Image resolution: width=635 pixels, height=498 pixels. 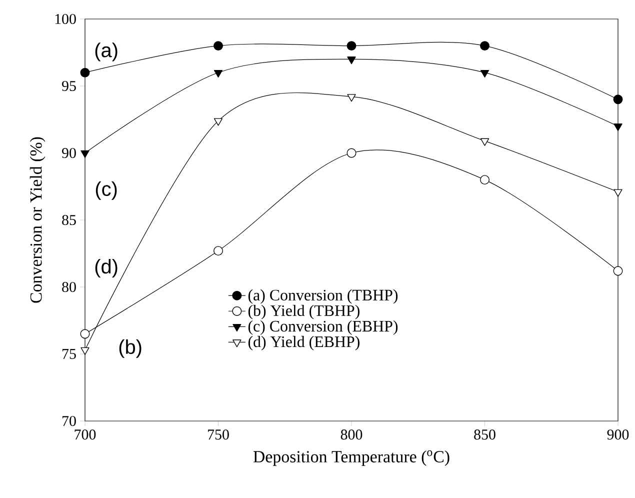 What do you see at coordinates (69, 153) in the screenshot?
I see `y-tick-label: 90` at bounding box center [69, 153].